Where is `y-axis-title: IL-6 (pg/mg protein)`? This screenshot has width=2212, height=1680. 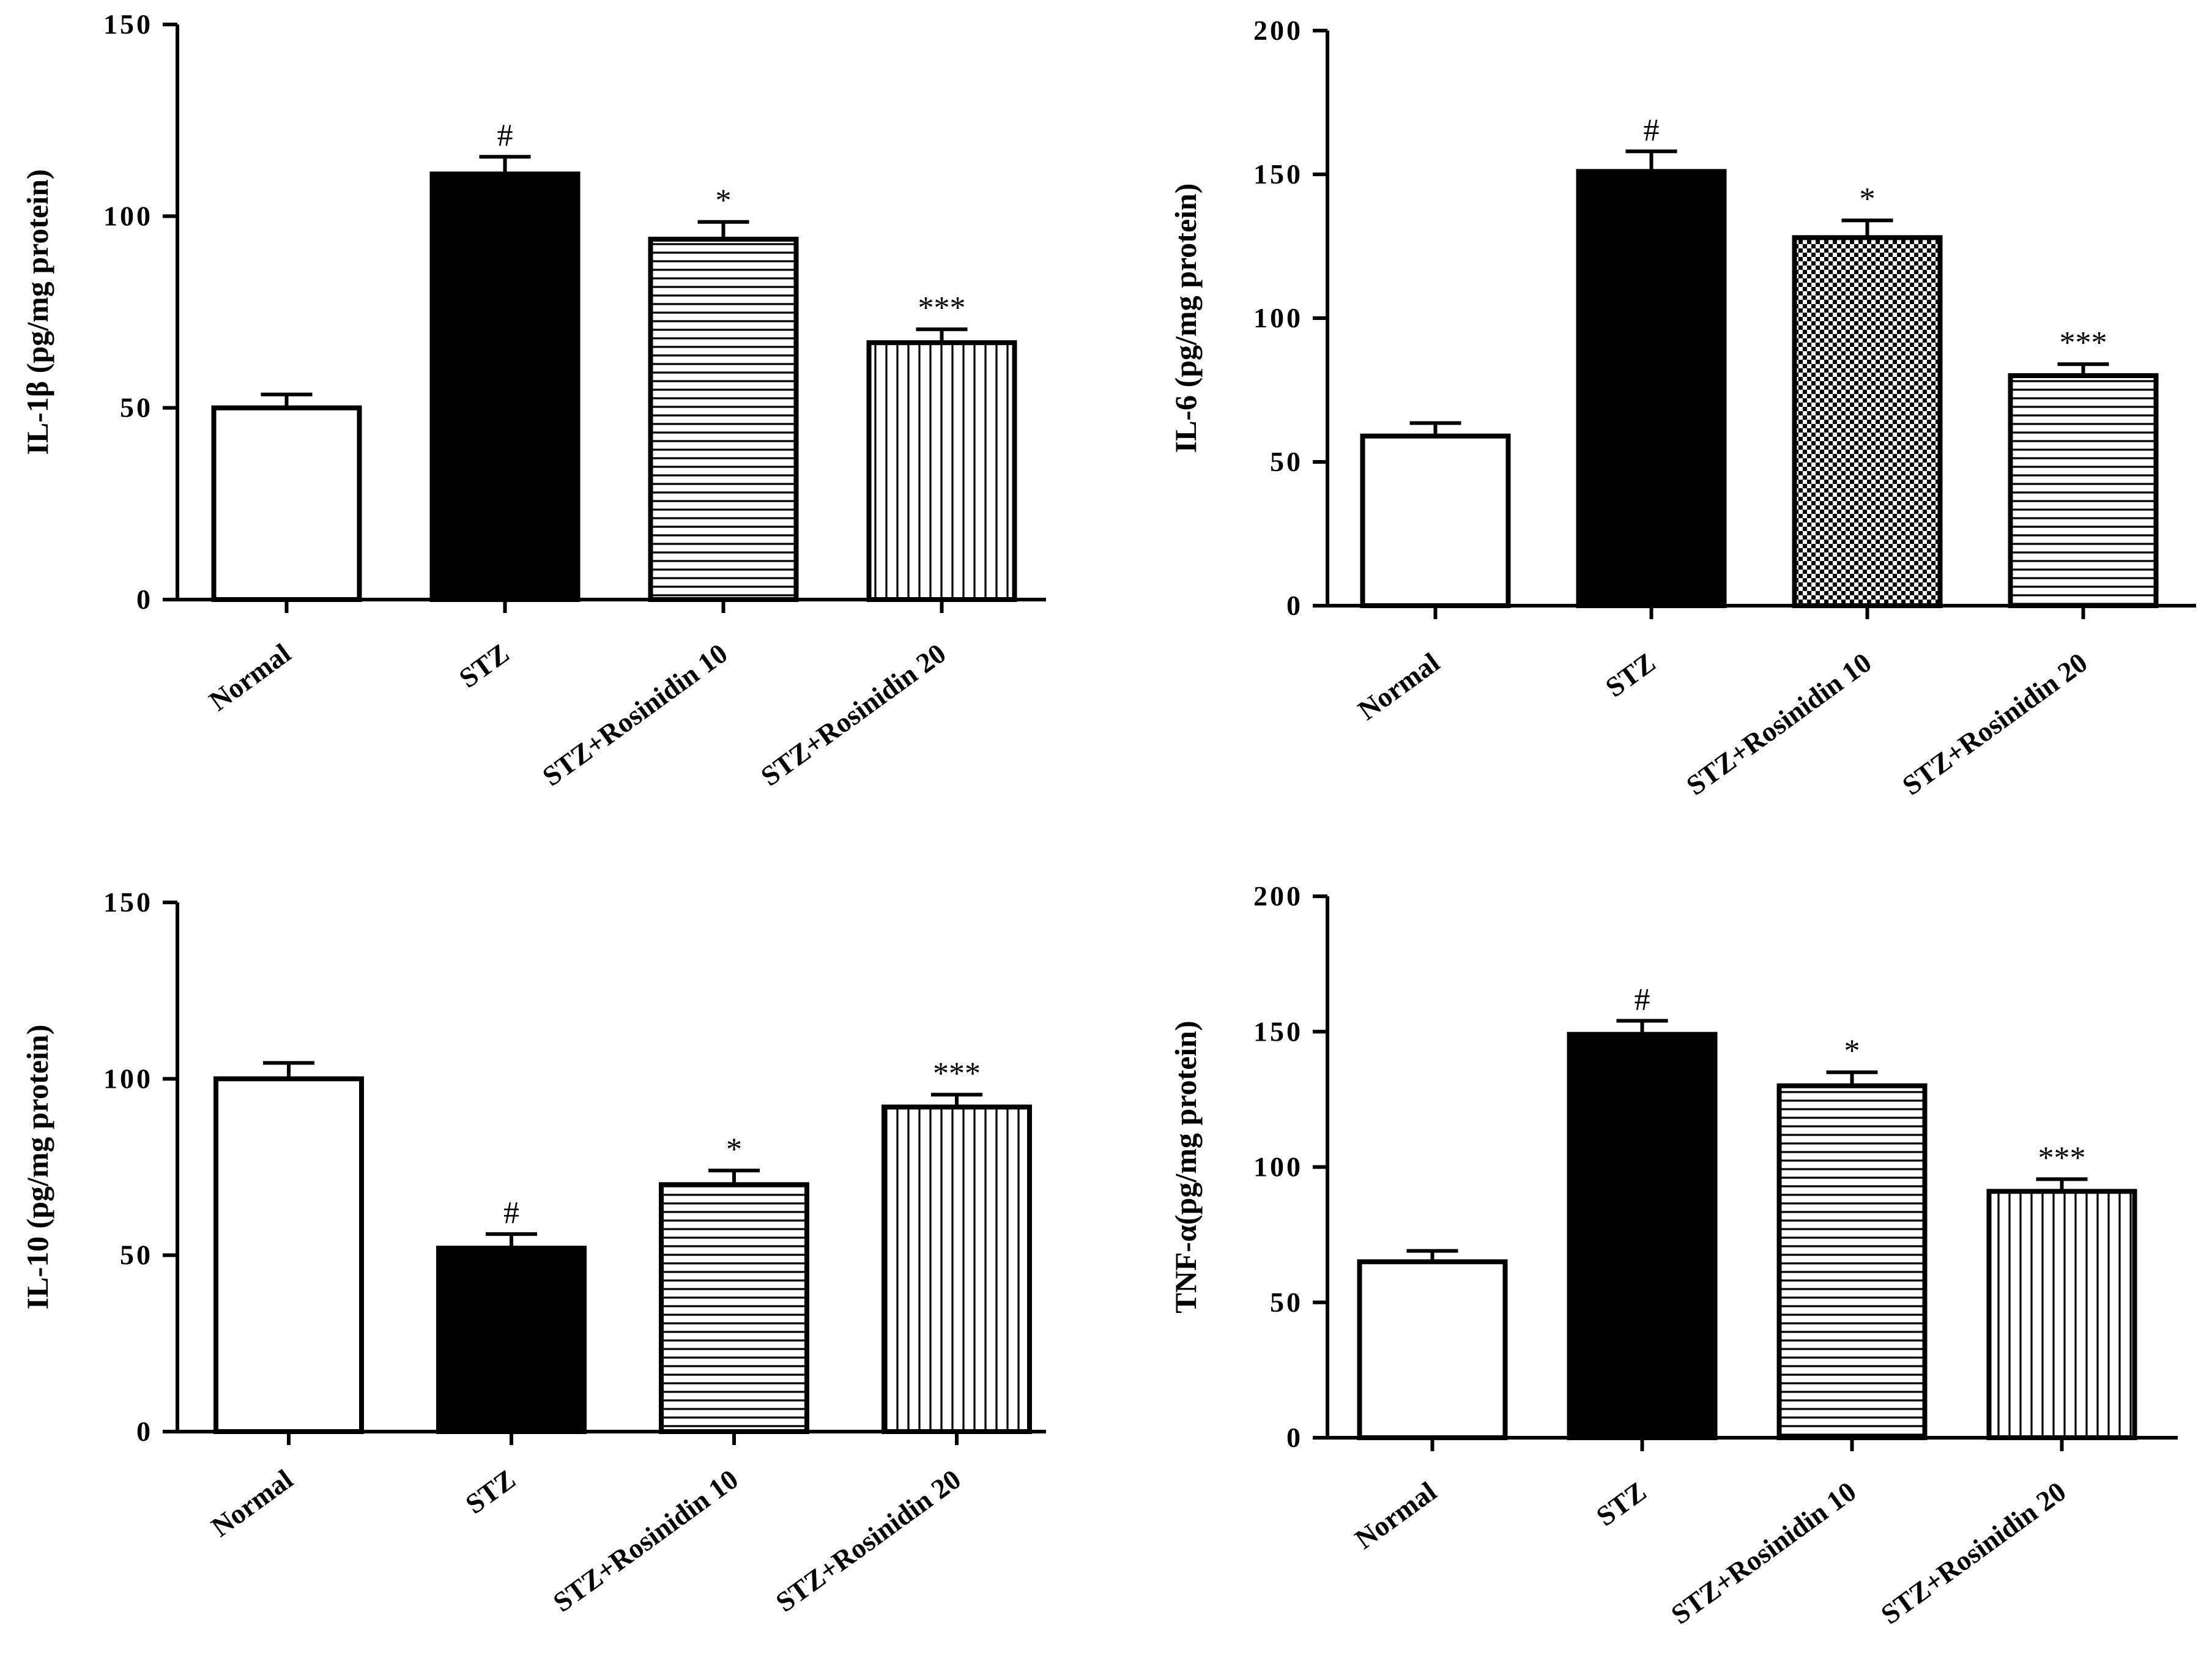
y-axis-title: IL-6 (pg/mg protein) is located at coordinates (1185, 318).